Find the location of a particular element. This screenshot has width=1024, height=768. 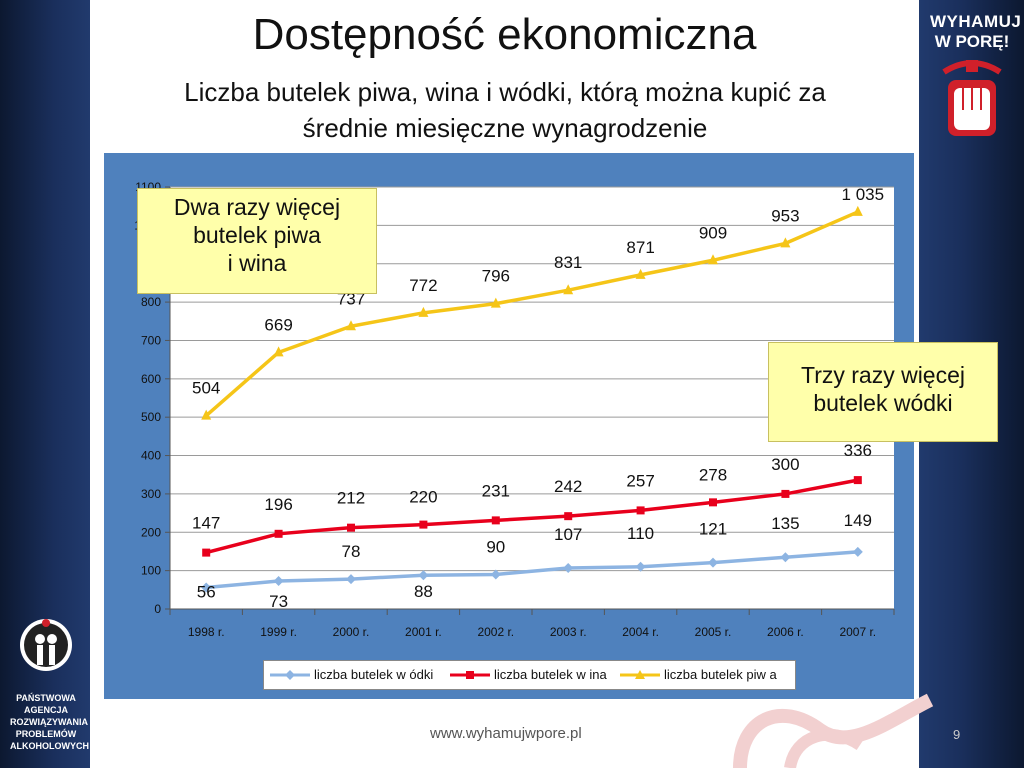

footer-url: www.wyhamujwpore.pl is located at coordinates (506, 733).